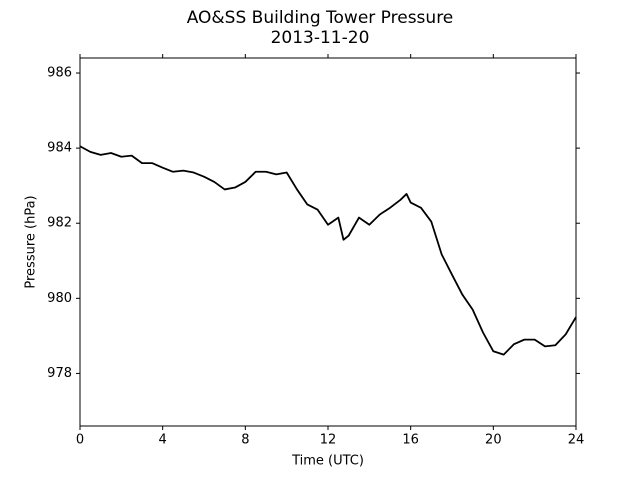 This screenshot has width=640, height=480. What do you see at coordinates (327, 461) in the screenshot?
I see `x-axis-label: Time (UTC)` at bounding box center [327, 461].